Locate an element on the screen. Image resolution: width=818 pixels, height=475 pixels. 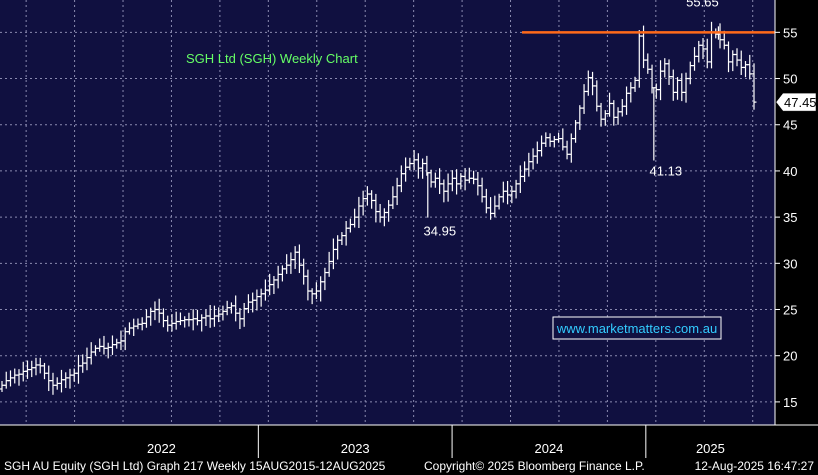
x-axis-band is located at coordinates (387, 441).